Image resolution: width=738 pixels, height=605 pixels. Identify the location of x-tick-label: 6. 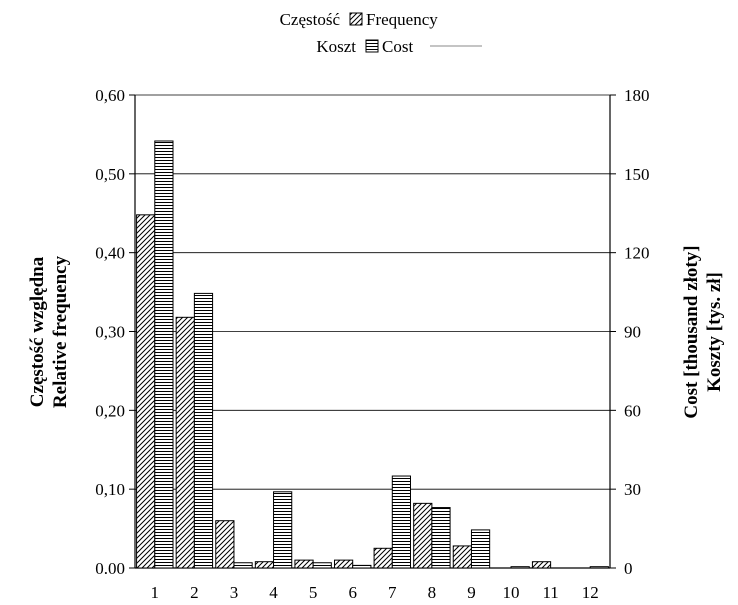
(352, 592).